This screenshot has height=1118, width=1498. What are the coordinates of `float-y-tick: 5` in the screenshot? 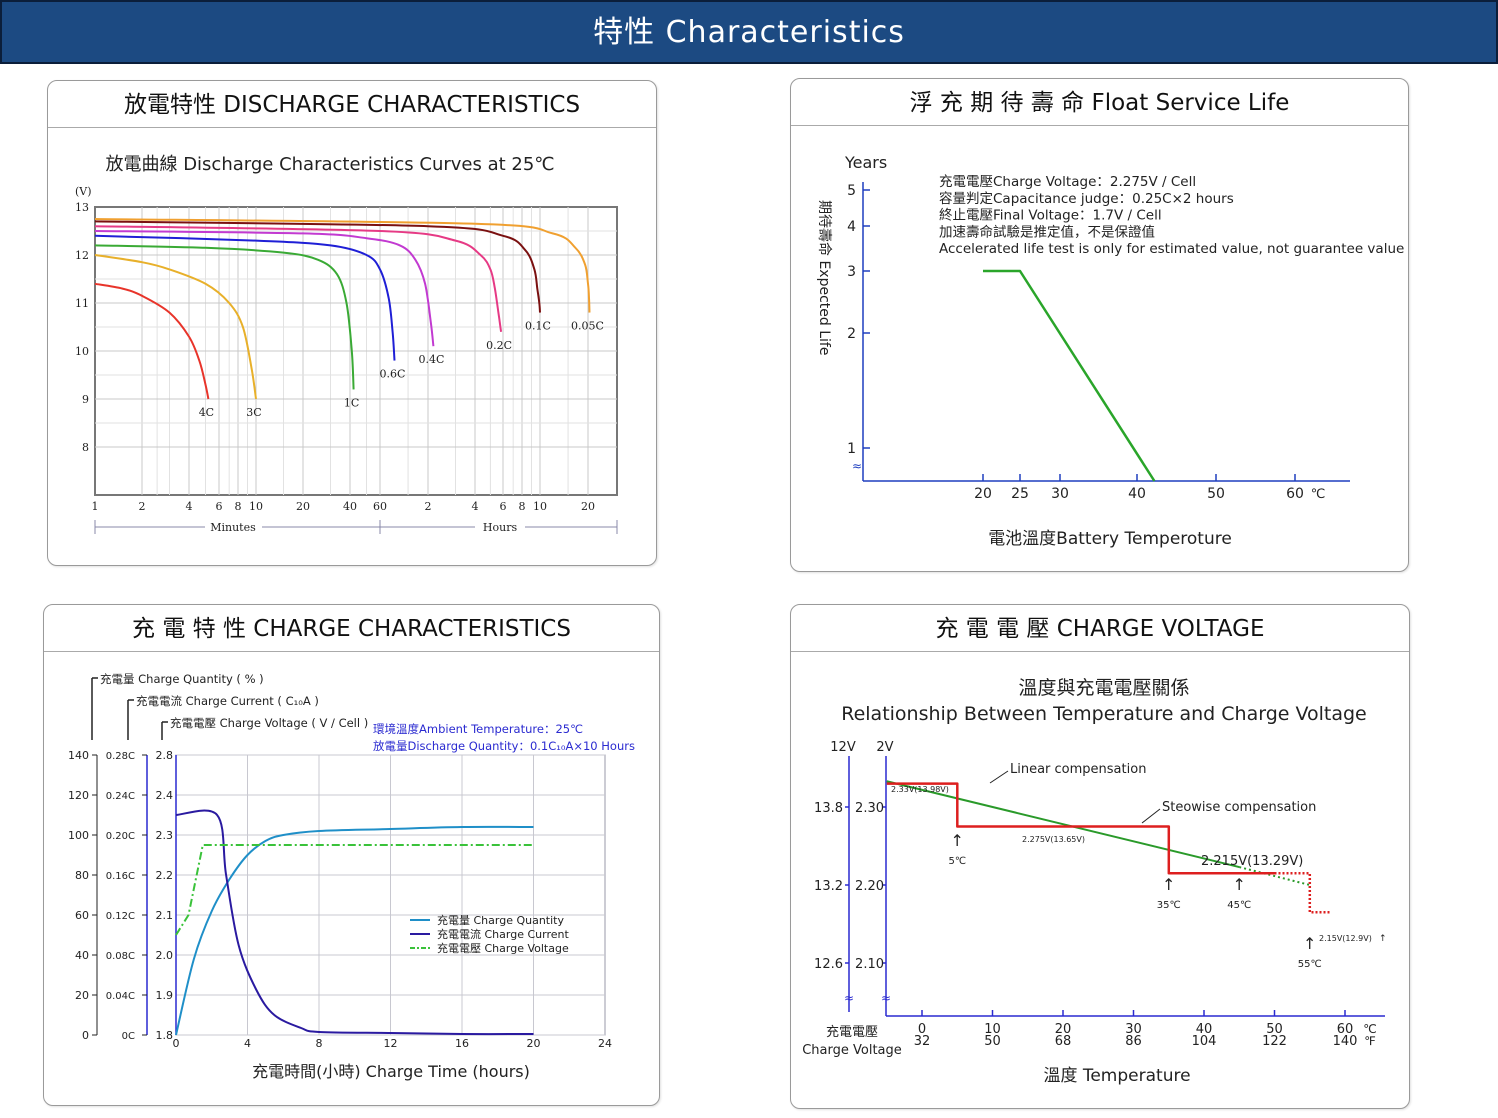 It's located at (851, 191).